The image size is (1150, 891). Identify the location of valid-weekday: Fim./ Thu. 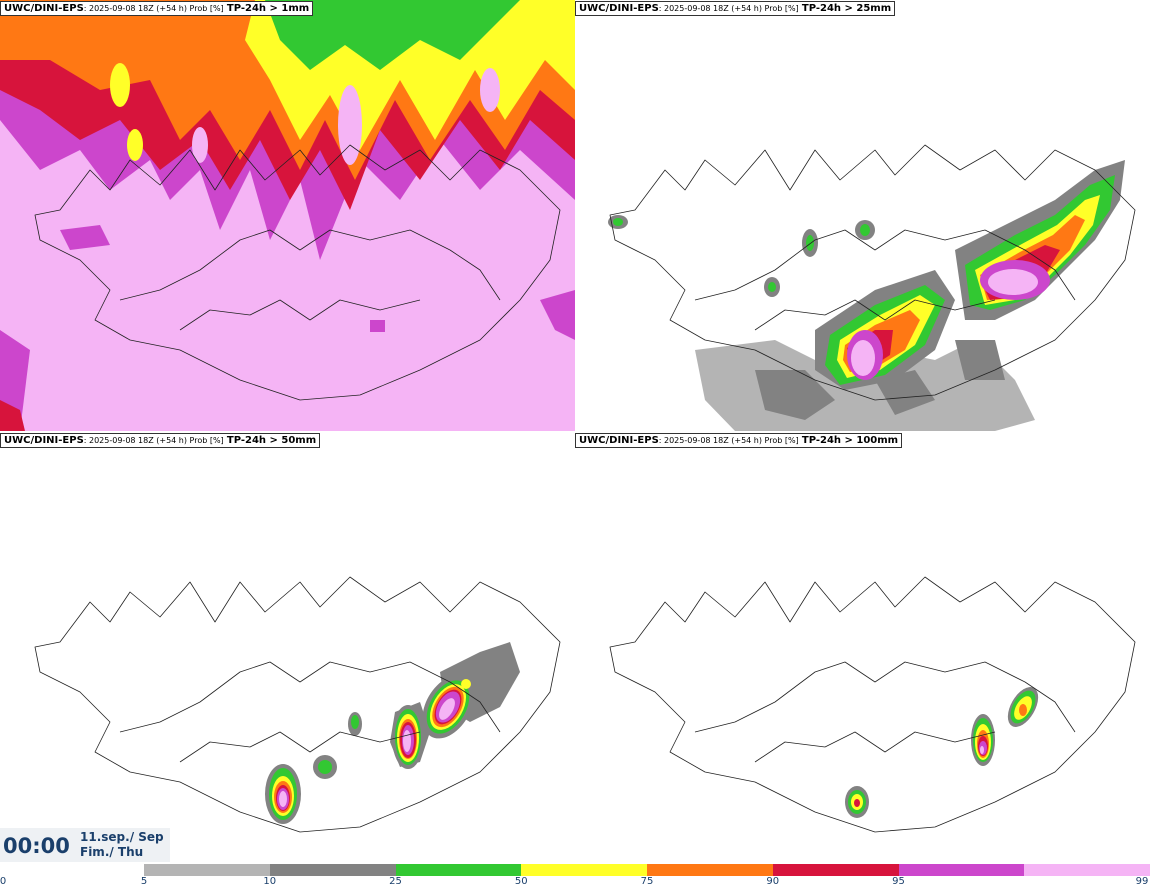
(112, 852).